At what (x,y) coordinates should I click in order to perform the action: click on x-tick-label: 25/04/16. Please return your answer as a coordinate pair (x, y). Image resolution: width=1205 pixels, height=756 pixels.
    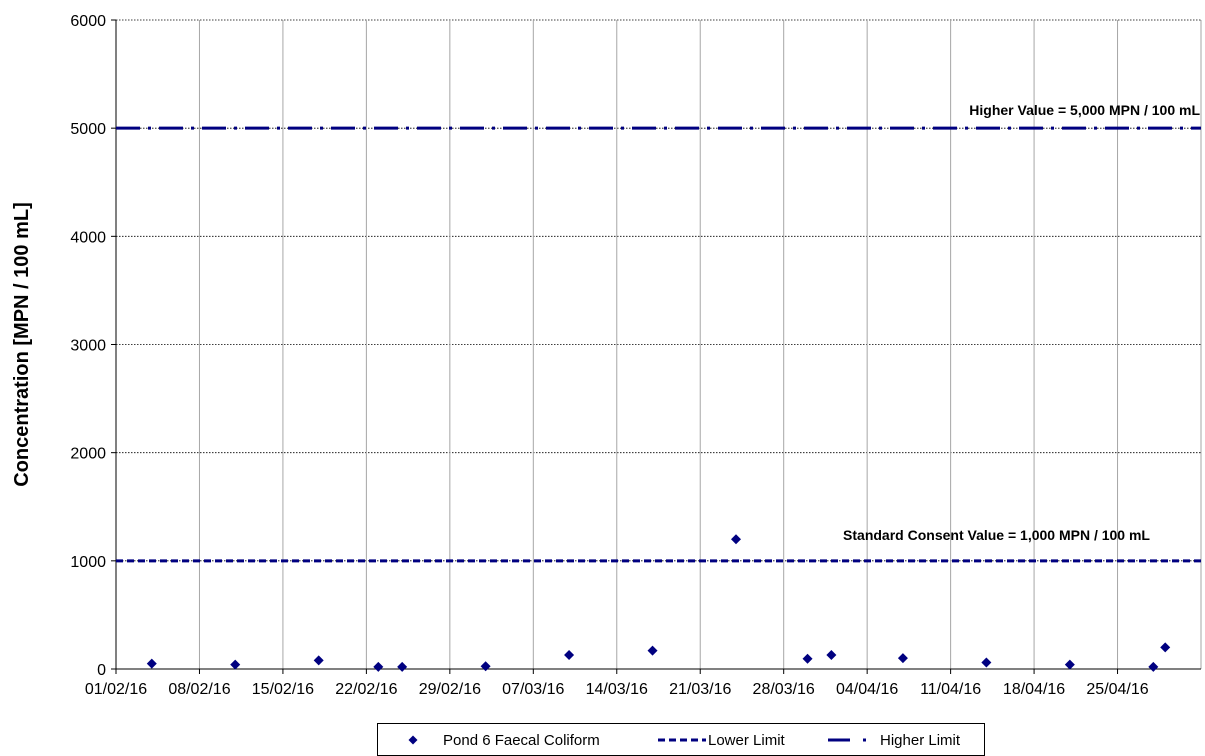
    Looking at the image, I should click on (1117, 689).